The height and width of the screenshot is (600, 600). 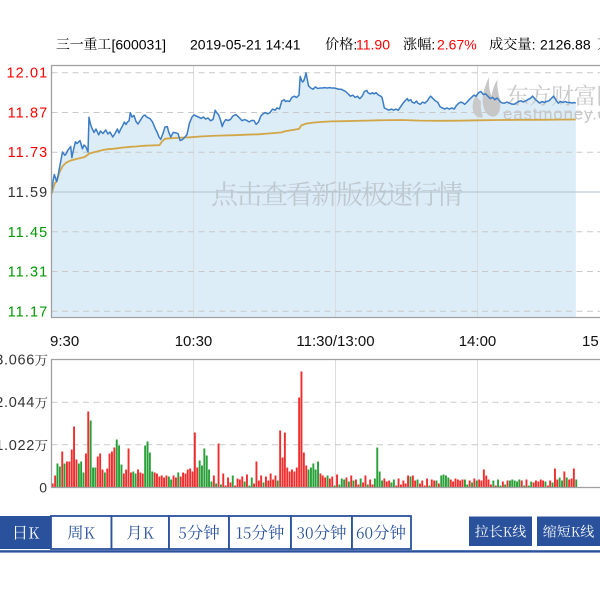 What do you see at coordinates (17, 403) in the screenshot?
I see `svg-text: 2.044` at bounding box center [17, 403].